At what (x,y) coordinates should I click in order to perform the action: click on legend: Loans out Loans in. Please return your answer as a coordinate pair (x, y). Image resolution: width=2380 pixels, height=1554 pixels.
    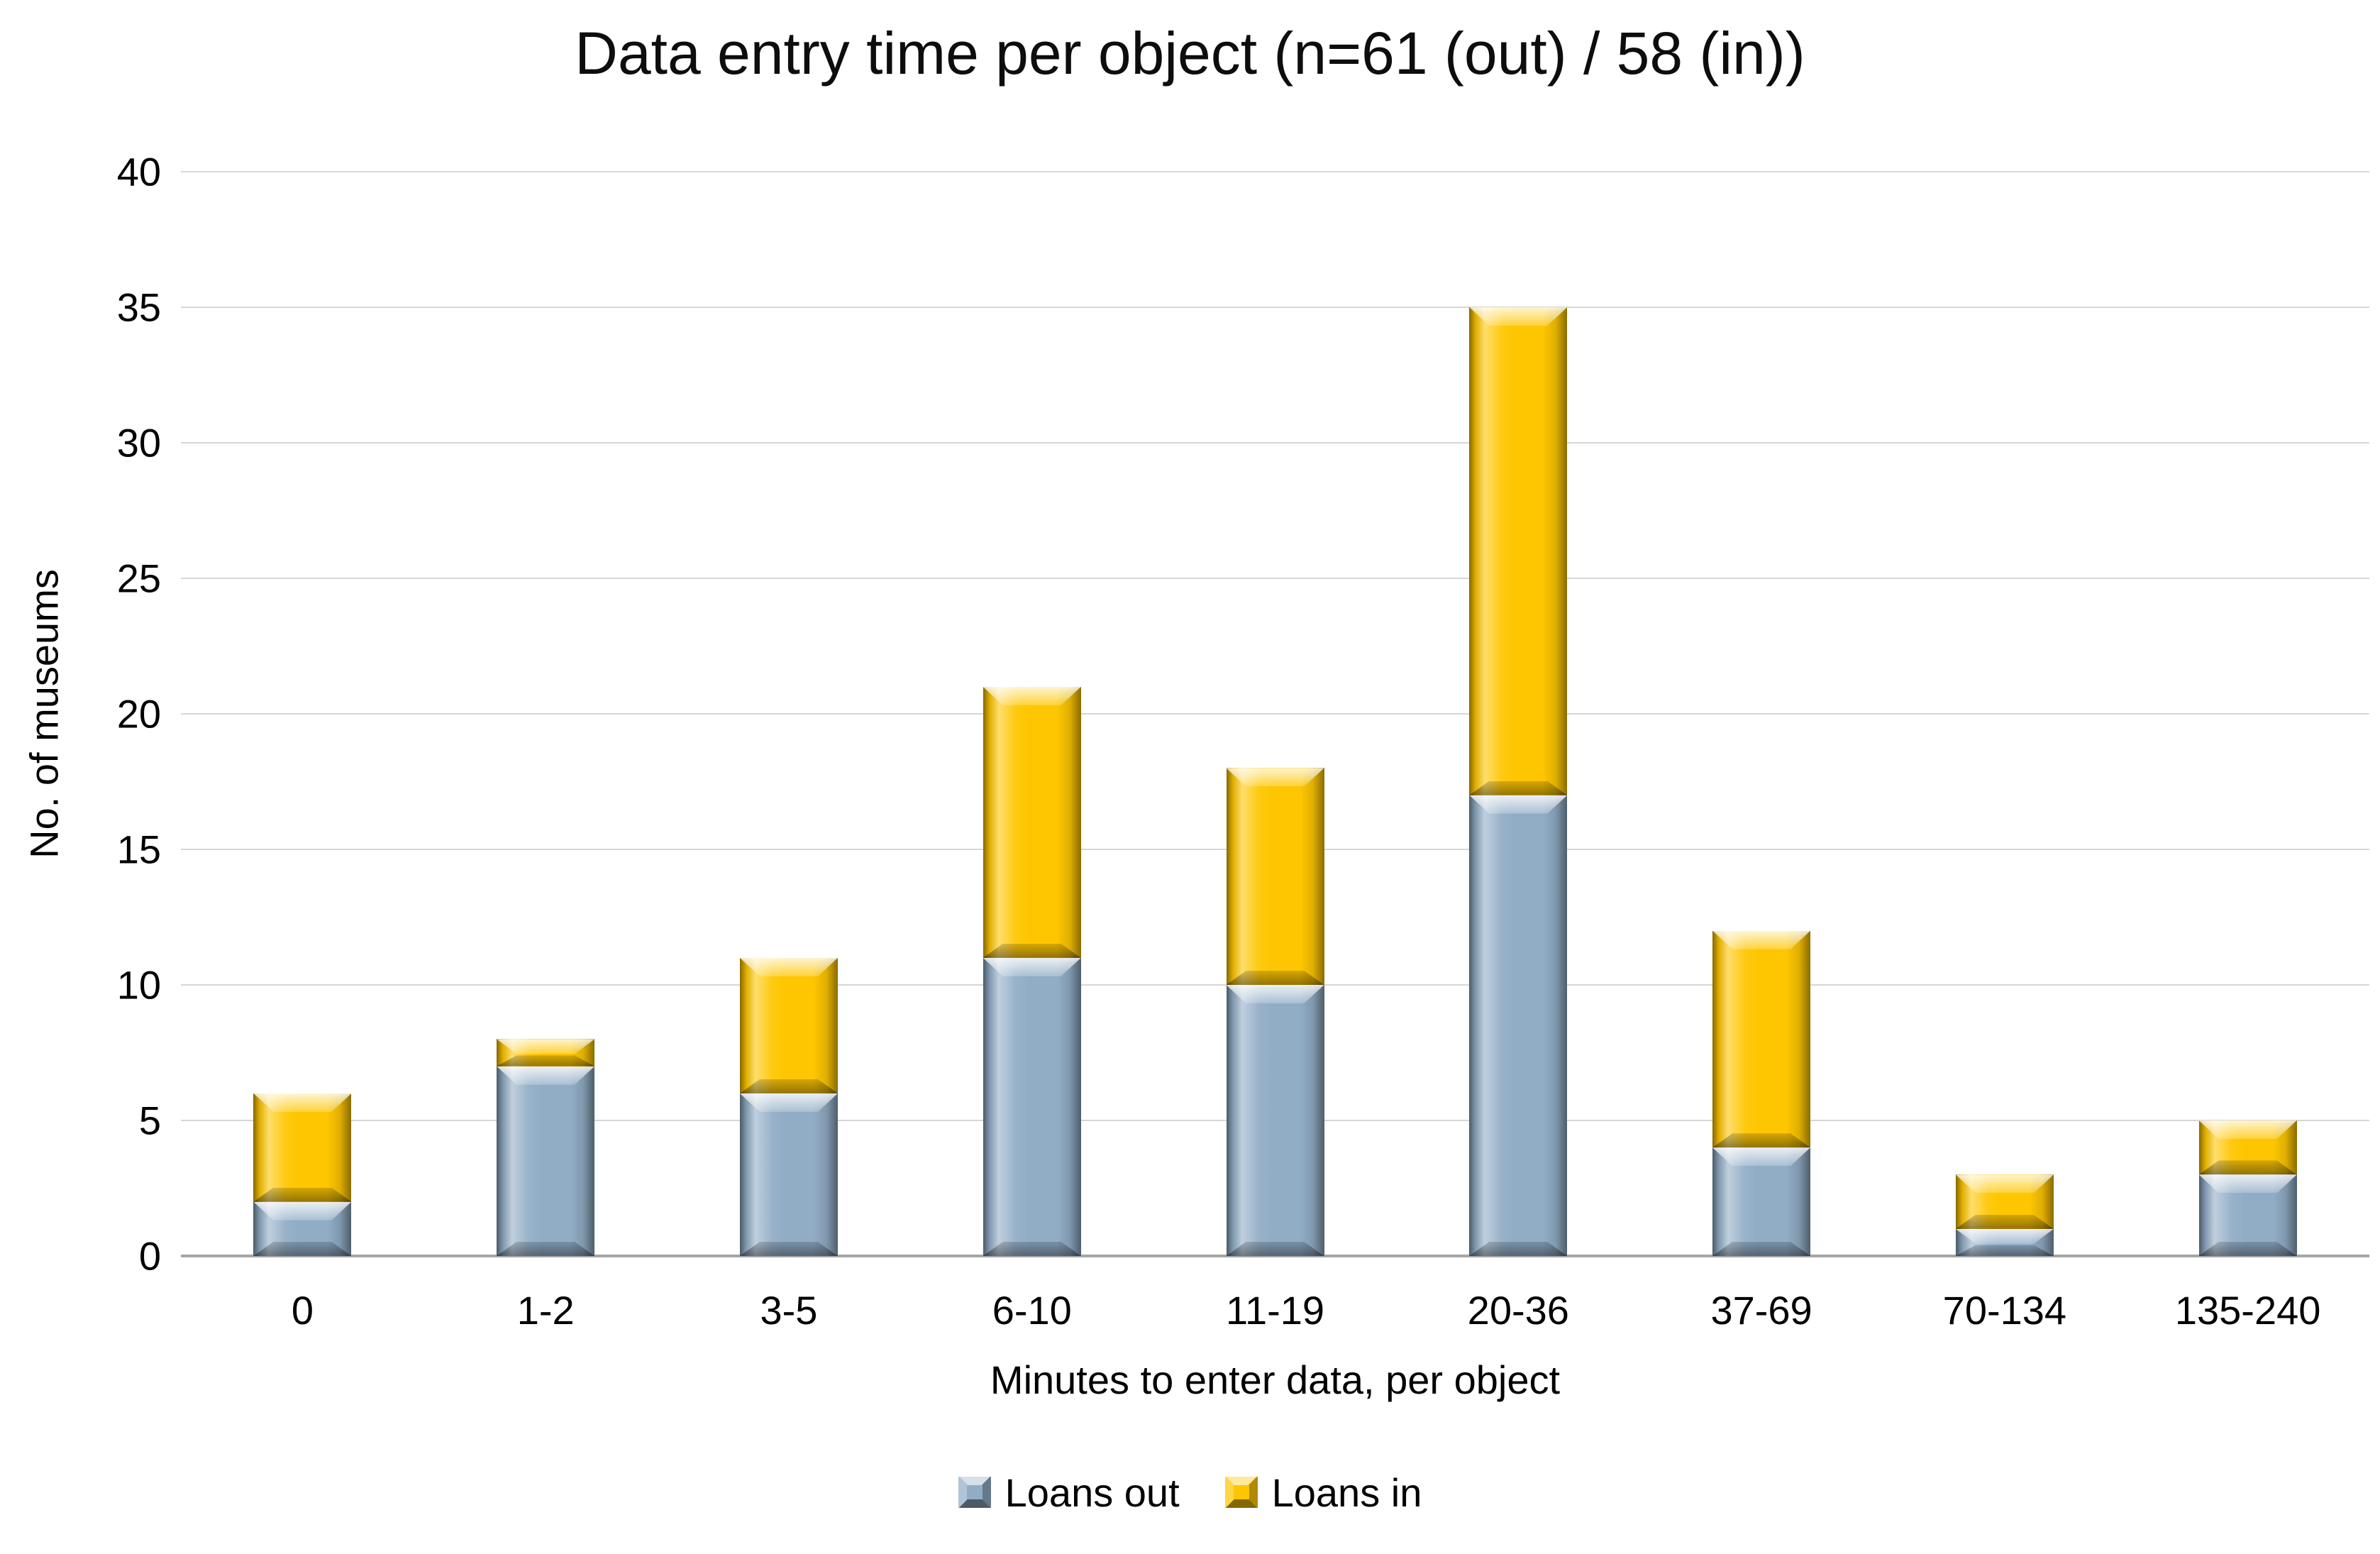
    Looking at the image, I should click on (1190, 1492).